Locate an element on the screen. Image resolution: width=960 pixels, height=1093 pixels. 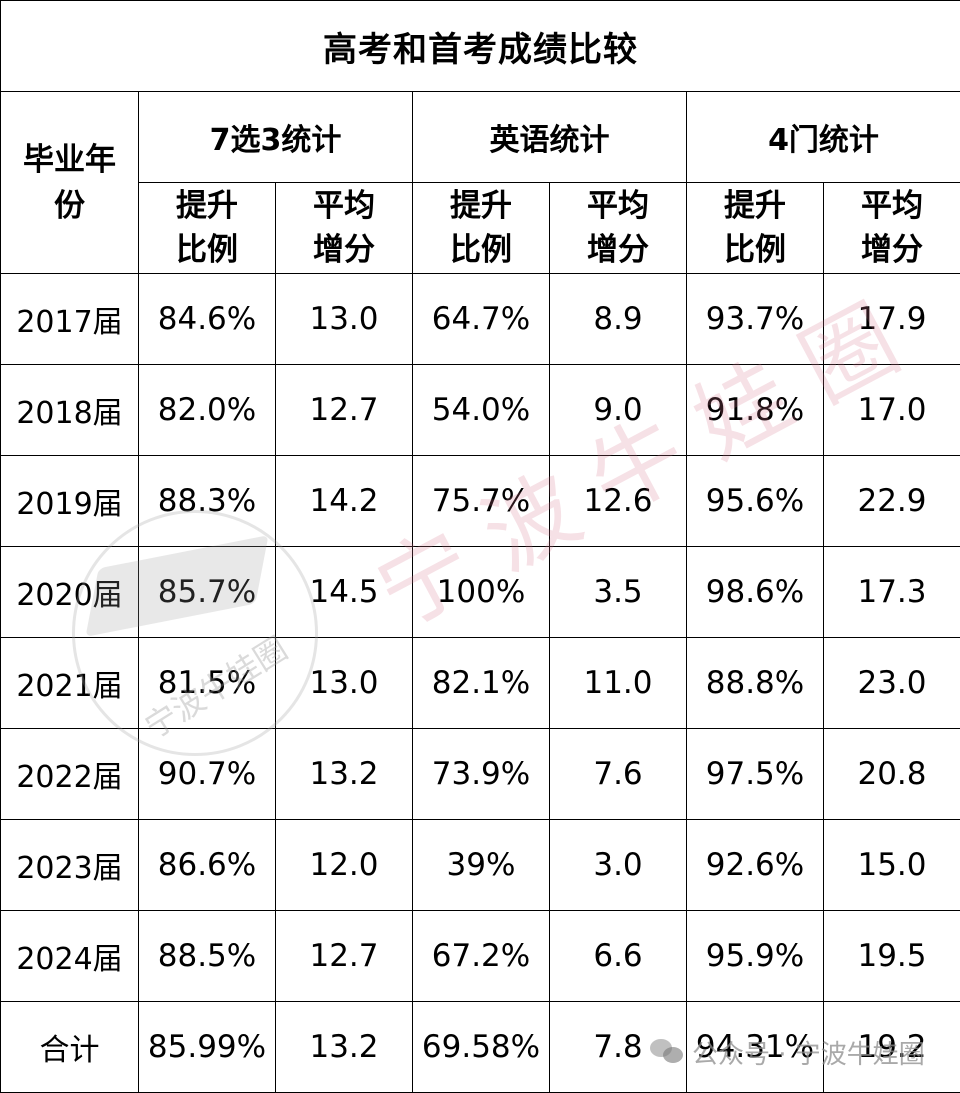
table-cell: 19.2 is located at coordinates (891, 1047).